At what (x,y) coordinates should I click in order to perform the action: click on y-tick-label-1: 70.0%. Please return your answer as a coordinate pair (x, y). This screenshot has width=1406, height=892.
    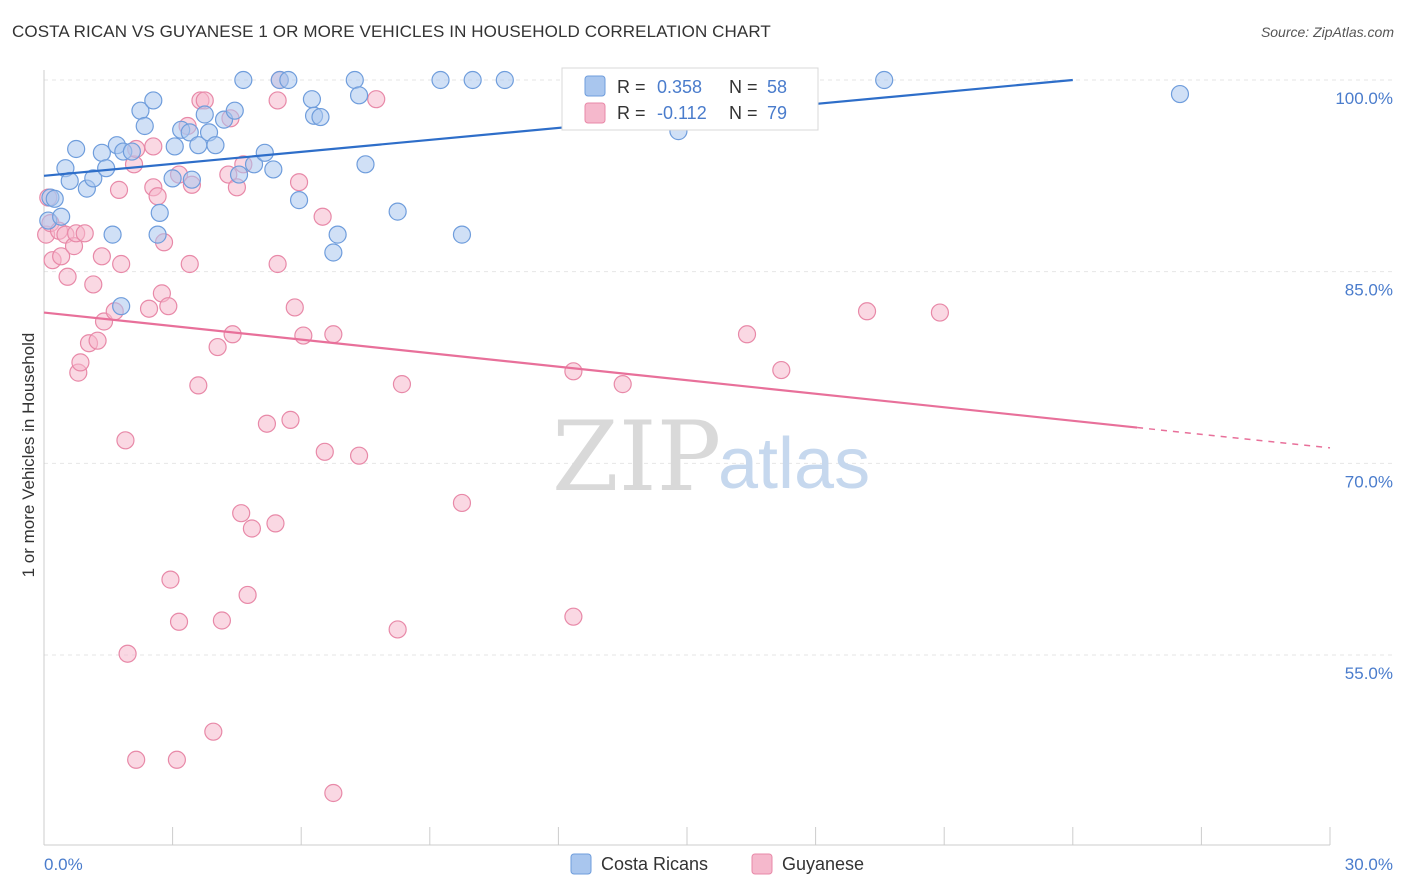
    Looking at the image, I should click on (1369, 481).